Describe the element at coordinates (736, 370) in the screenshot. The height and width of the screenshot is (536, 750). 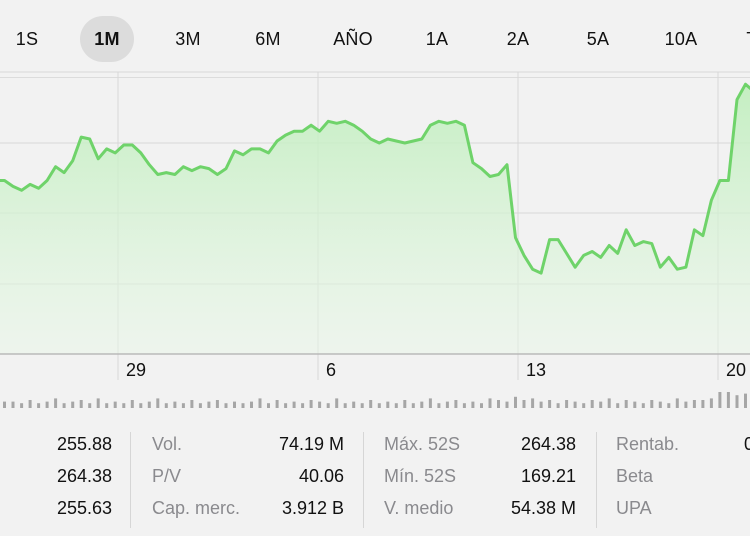
I see `x-tick-label: 20` at that location.